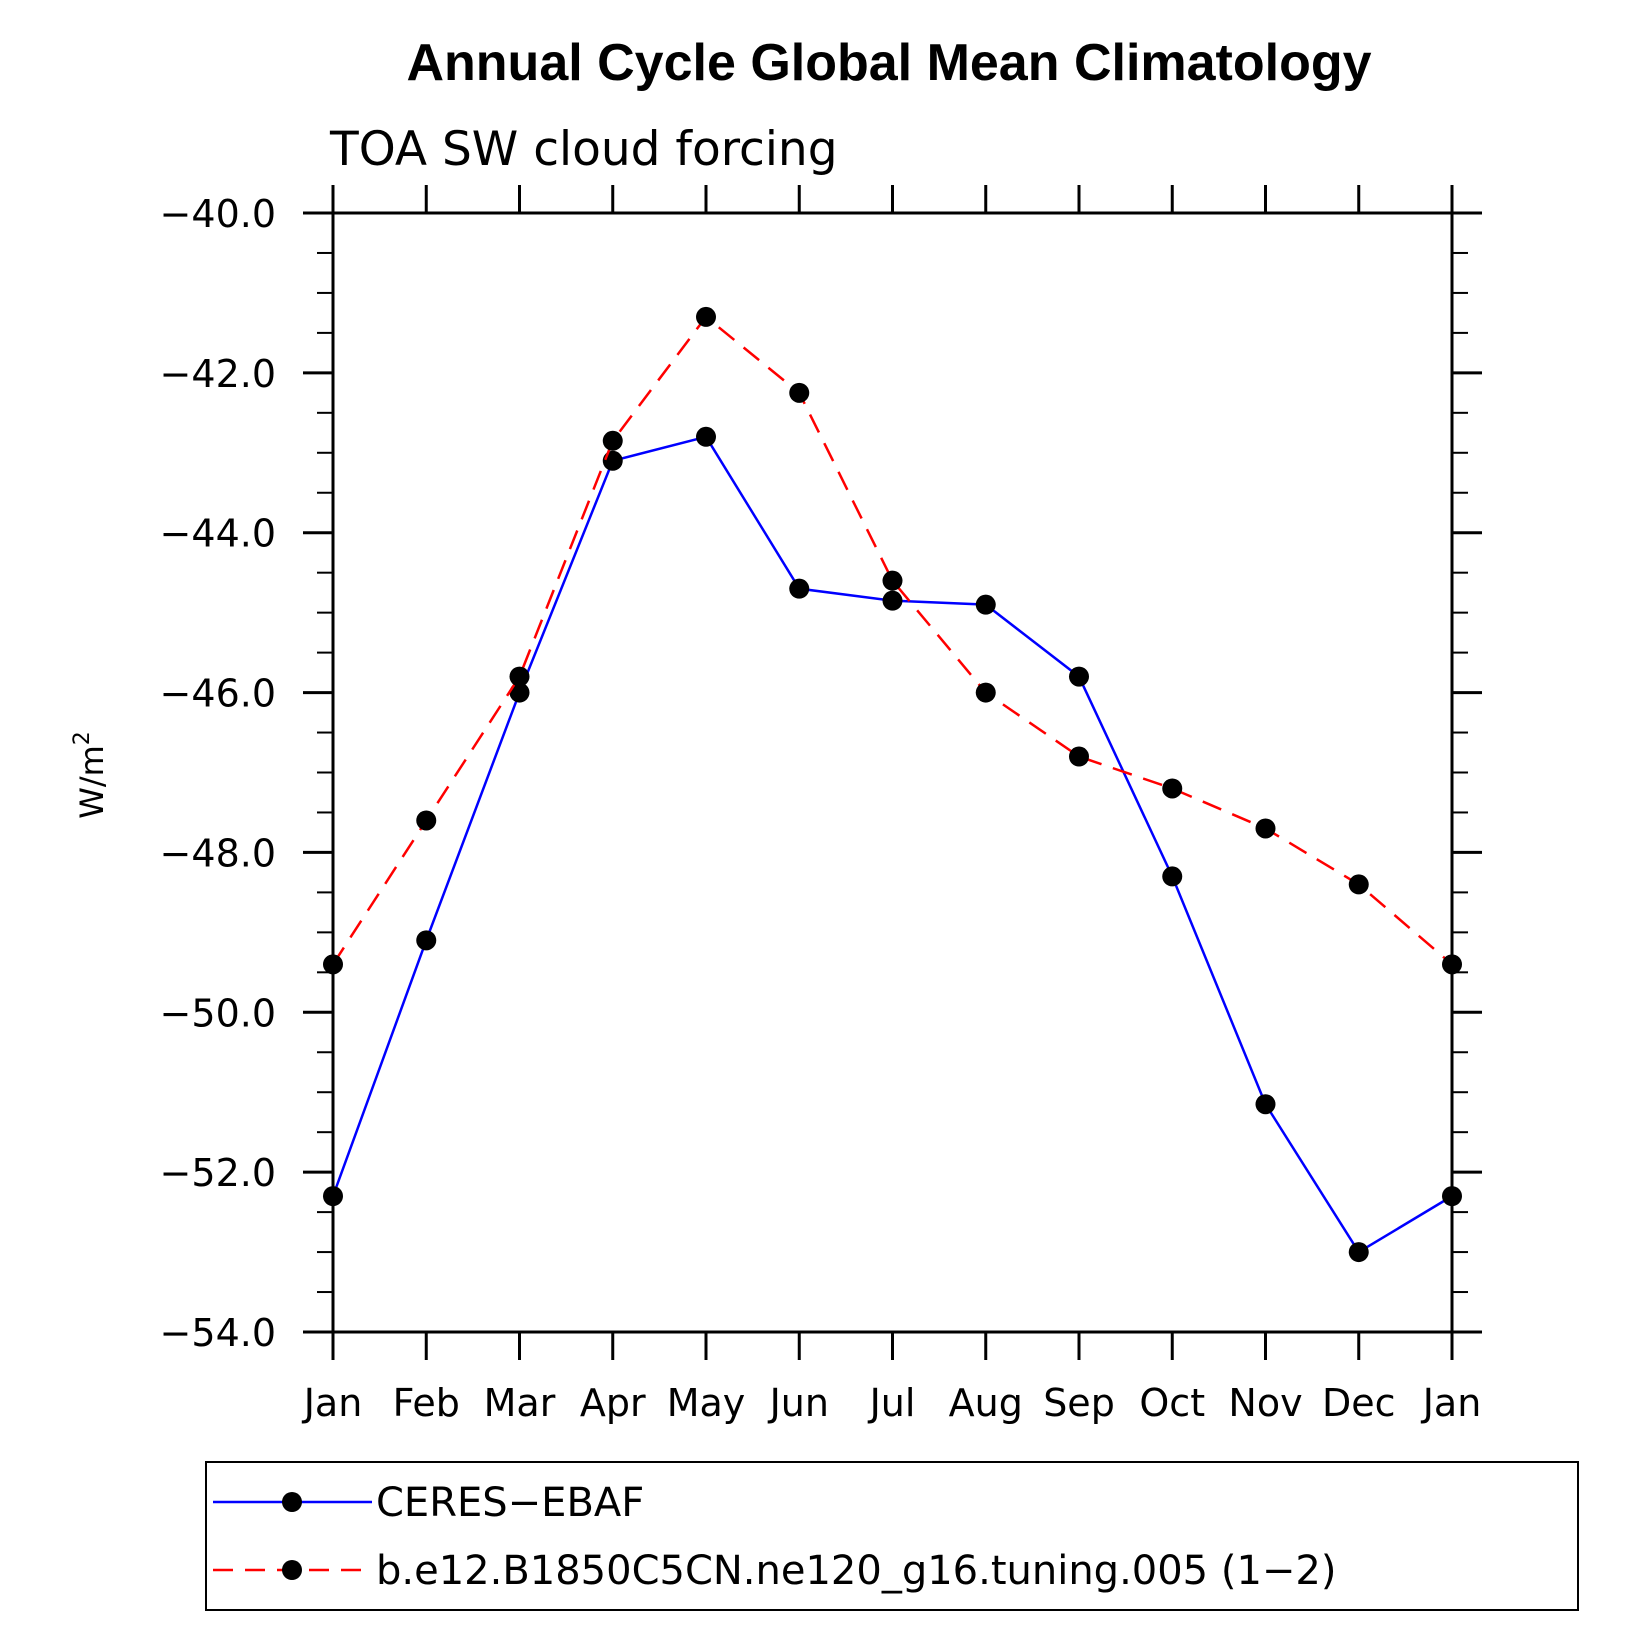 This screenshot has height=1635, width=1635. I want to click on x-tick-label: Oct, so click(1172, 1403).